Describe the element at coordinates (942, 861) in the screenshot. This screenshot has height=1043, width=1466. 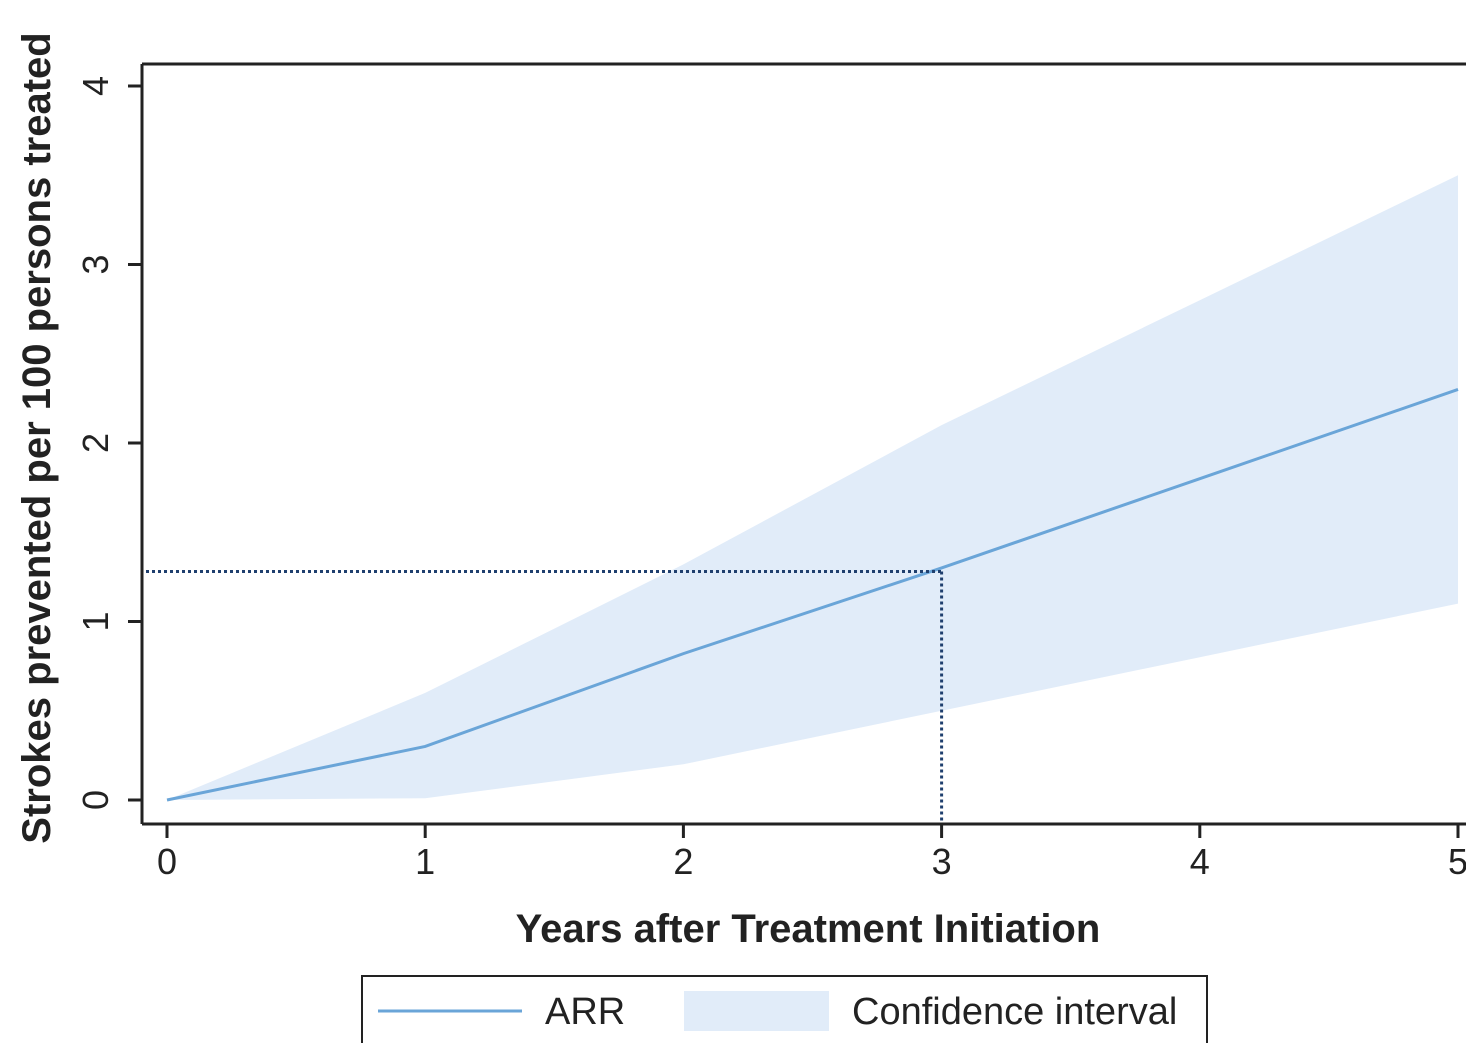
I see `x-tick-label: 3` at that location.